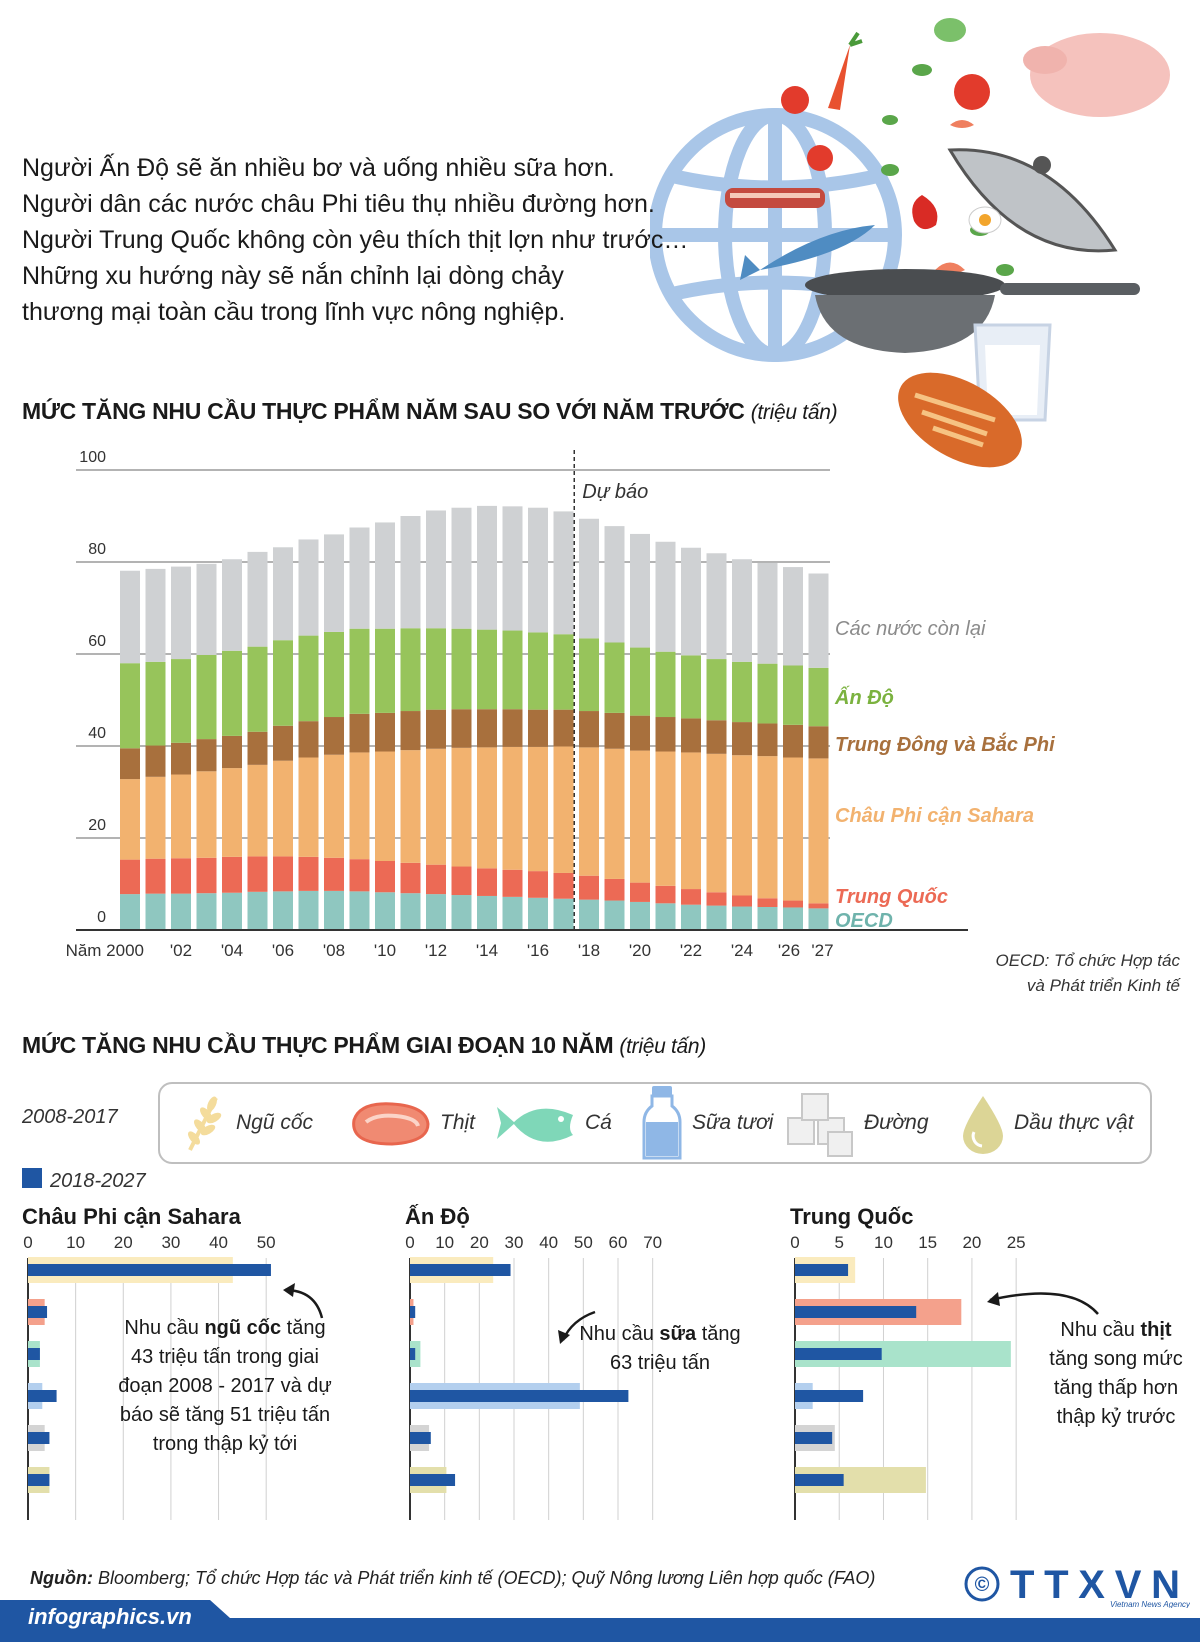  I want to click on legend-label: Sữa tươi, so click(733, 1122).